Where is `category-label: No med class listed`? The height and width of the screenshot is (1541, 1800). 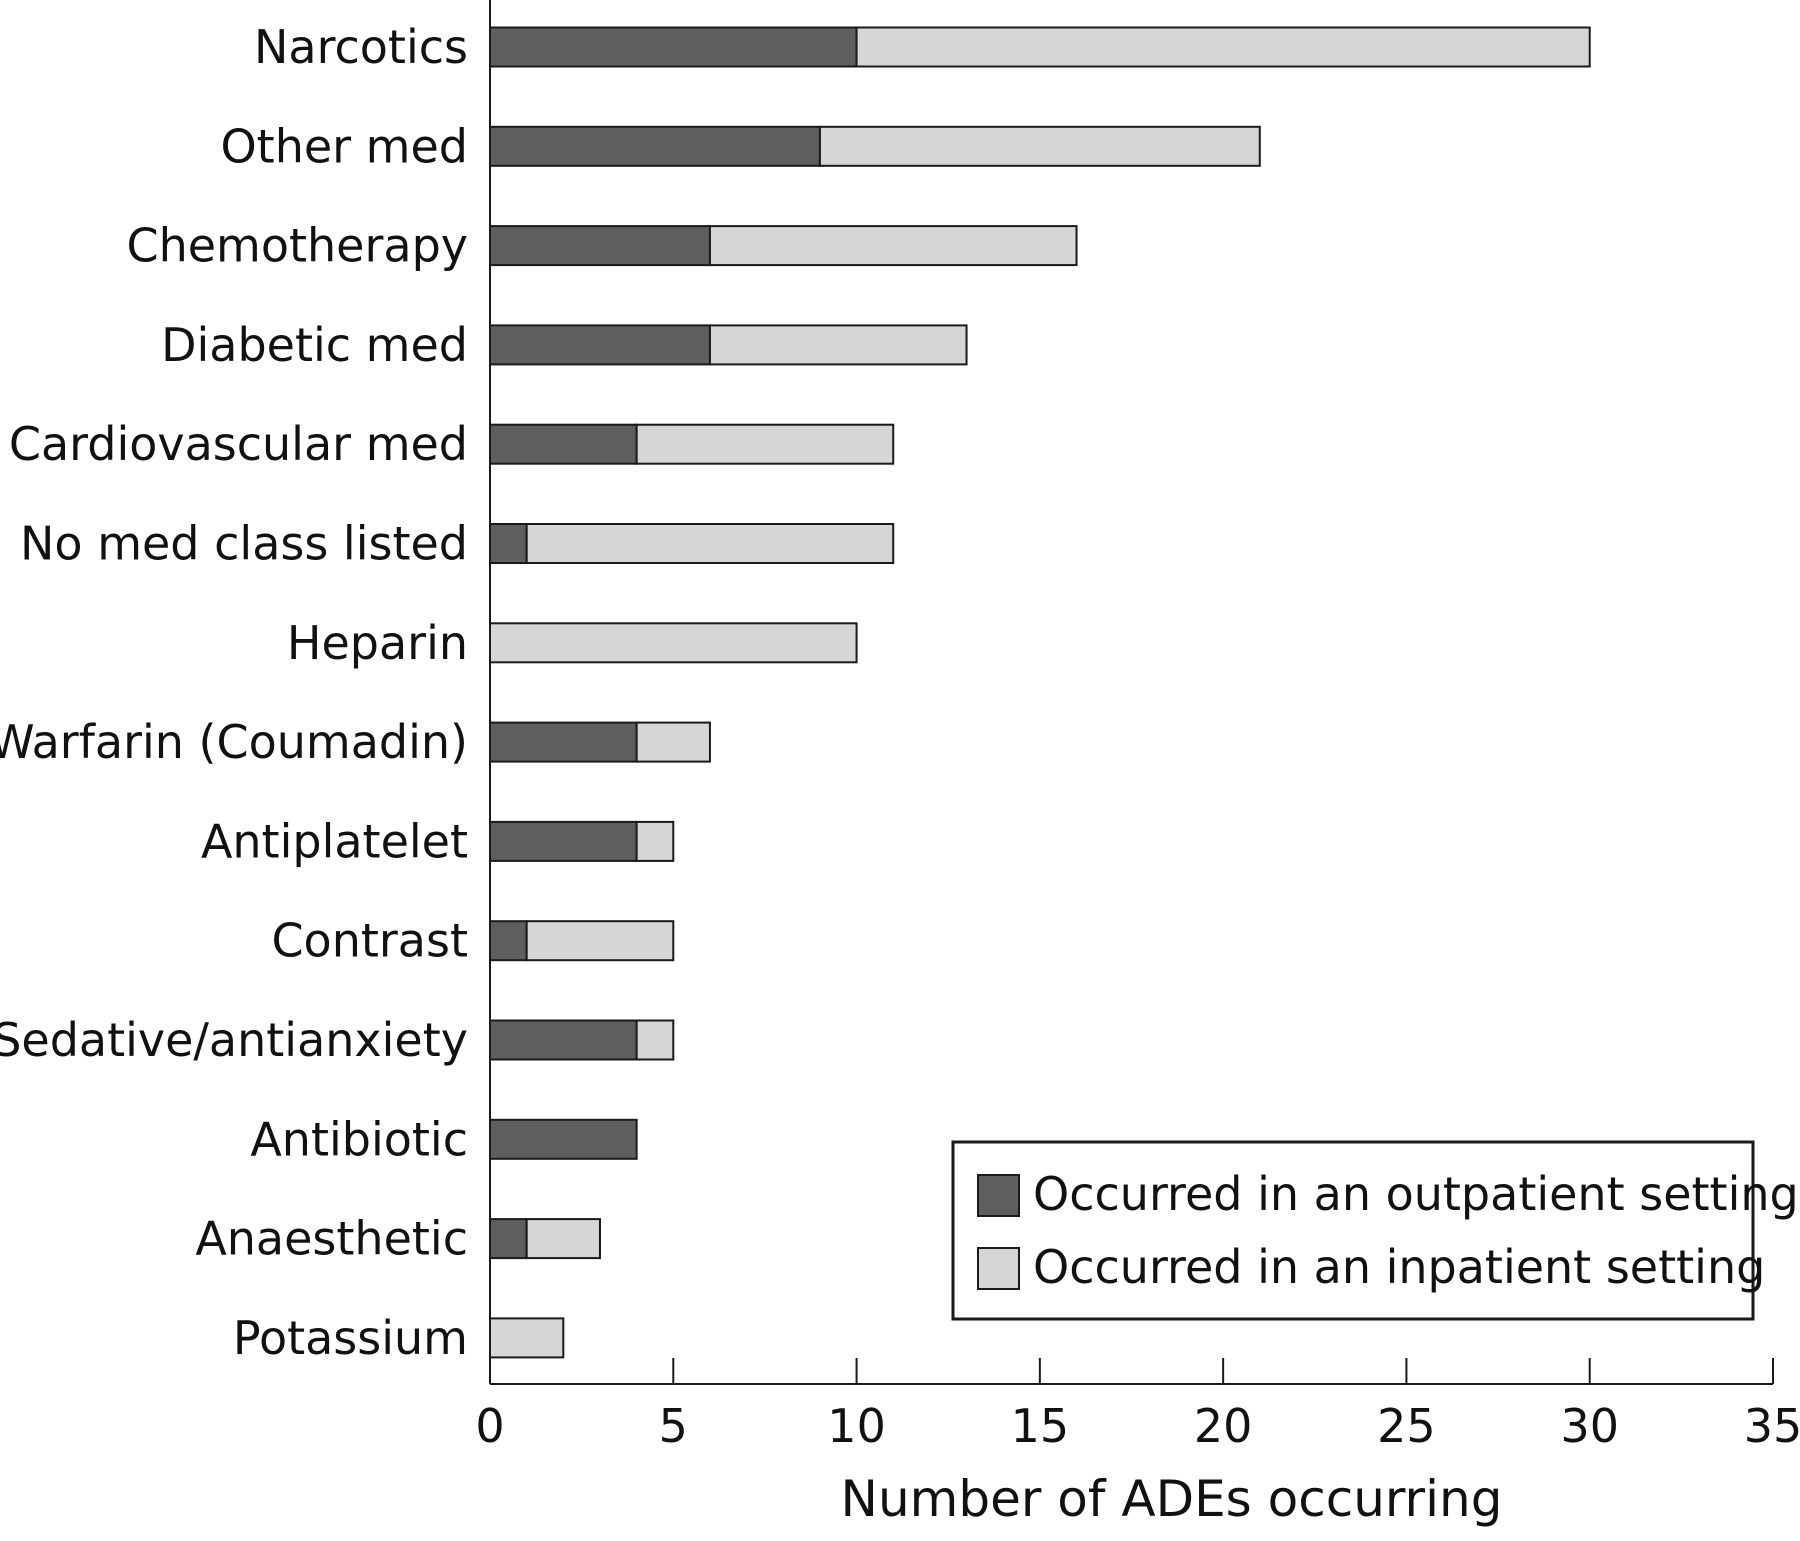
category-label: No med class listed is located at coordinates (244, 544).